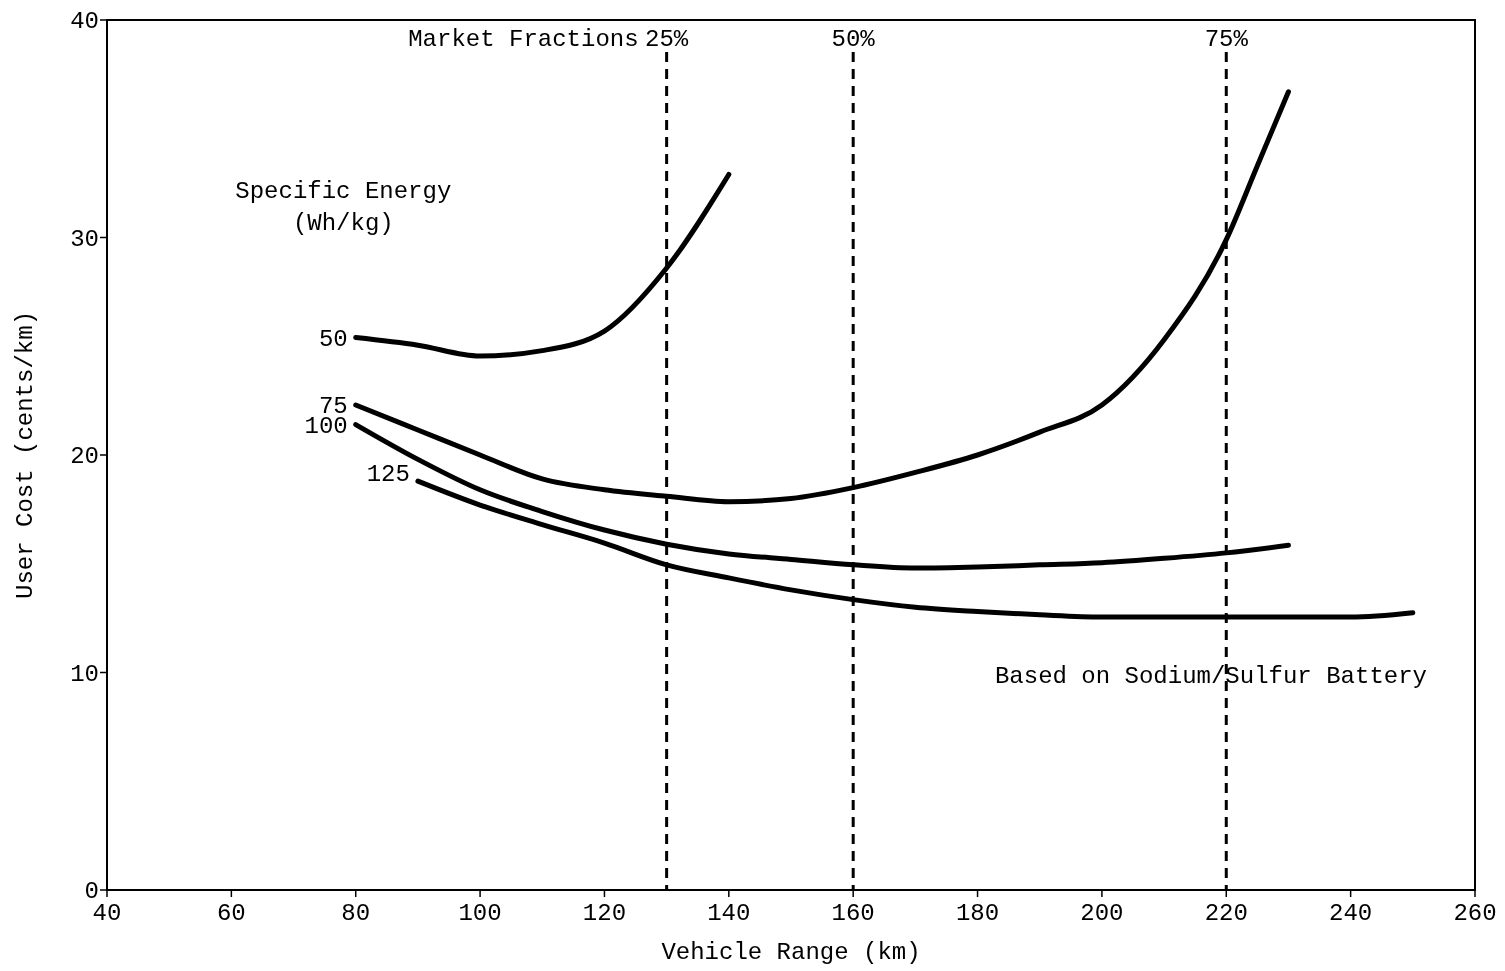  What do you see at coordinates (853, 39) in the screenshot?
I see `annotation: 50%` at bounding box center [853, 39].